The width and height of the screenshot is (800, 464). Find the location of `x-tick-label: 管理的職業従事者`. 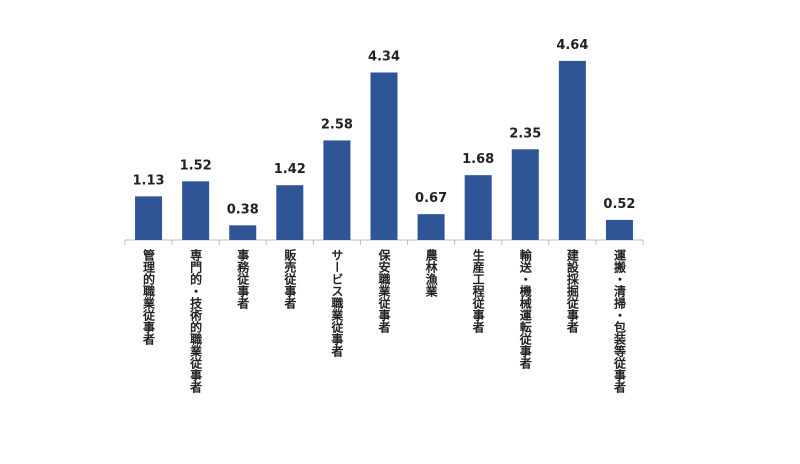

x-tick-label: 管理的職業従事者 is located at coordinates (149, 297).